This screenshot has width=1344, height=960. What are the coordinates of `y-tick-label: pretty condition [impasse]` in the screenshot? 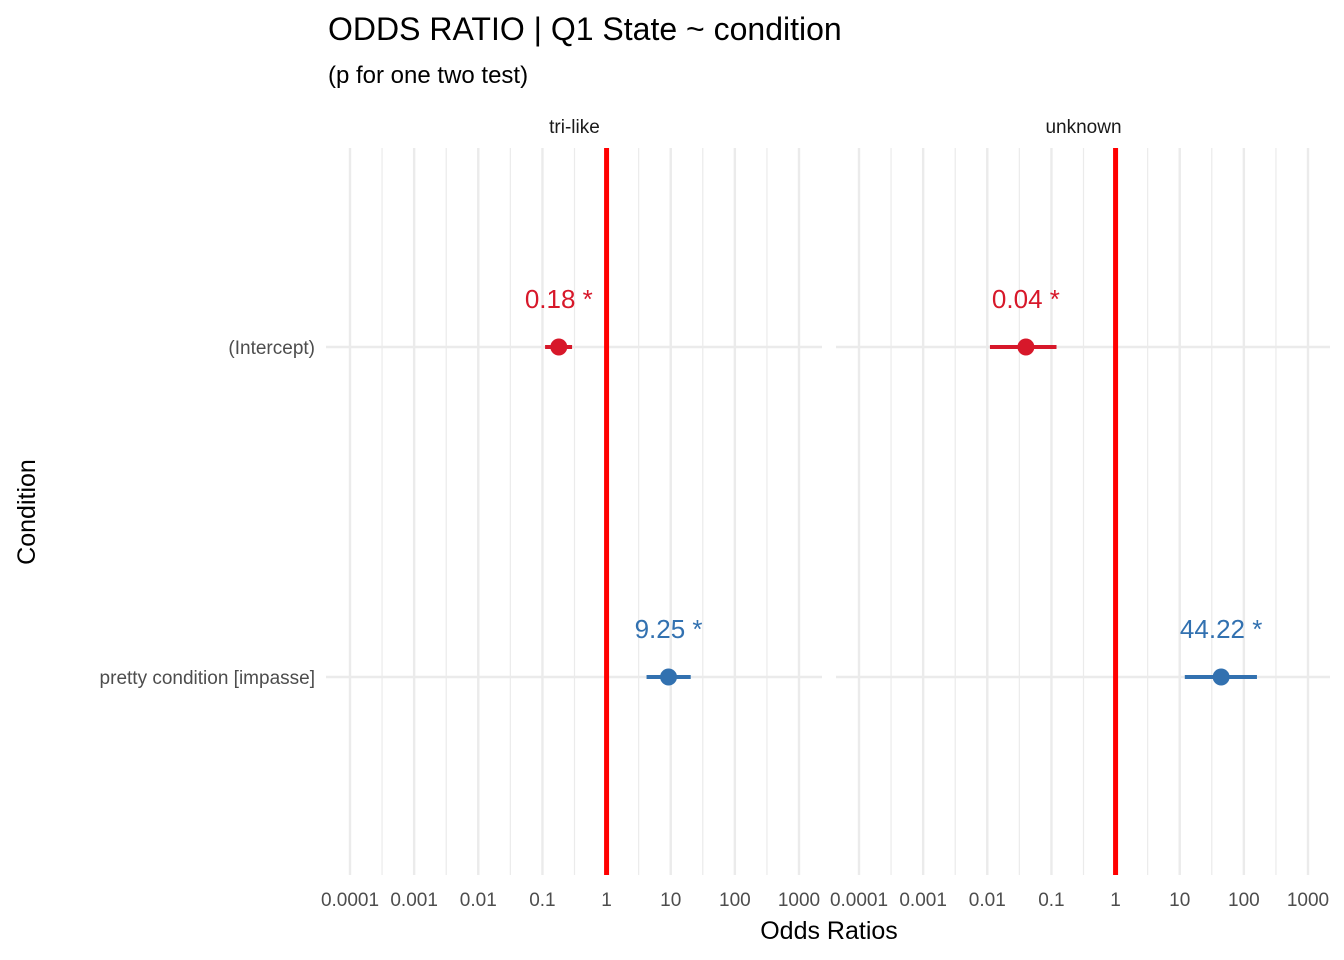 It's located at (207, 678).